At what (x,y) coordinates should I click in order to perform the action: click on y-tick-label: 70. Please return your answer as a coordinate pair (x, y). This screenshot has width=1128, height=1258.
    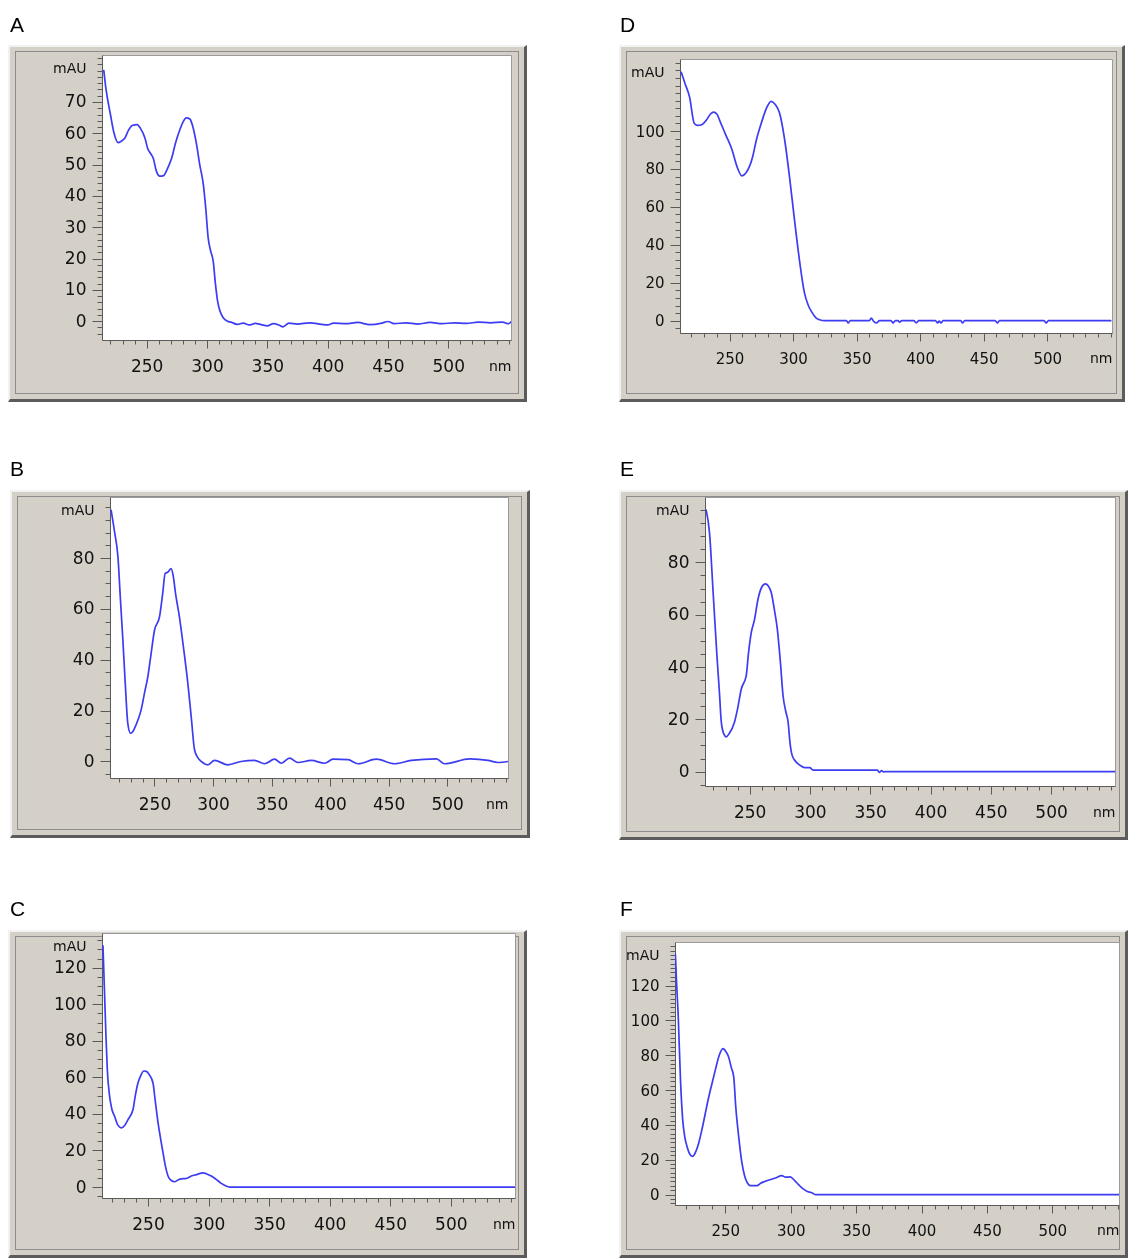
    Looking at the image, I should click on (75, 101).